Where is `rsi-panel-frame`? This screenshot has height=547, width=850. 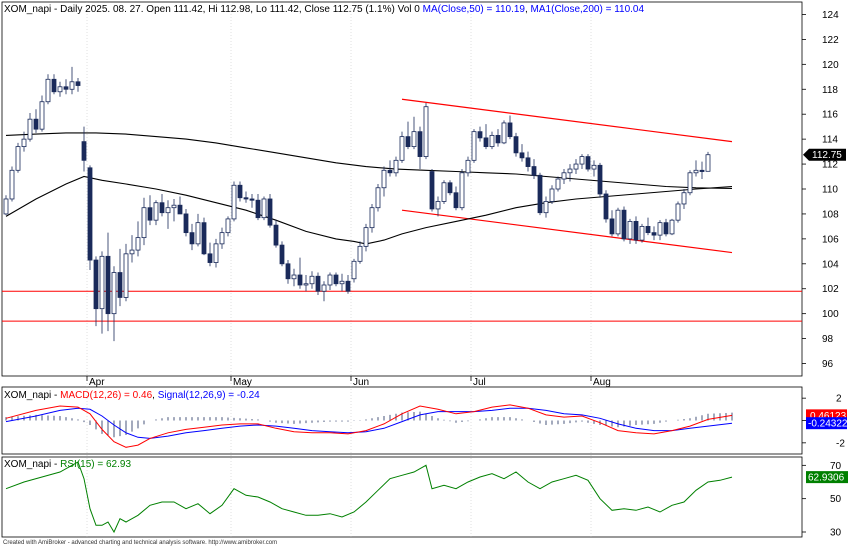
rsi-panel-frame is located at coordinates (402, 497).